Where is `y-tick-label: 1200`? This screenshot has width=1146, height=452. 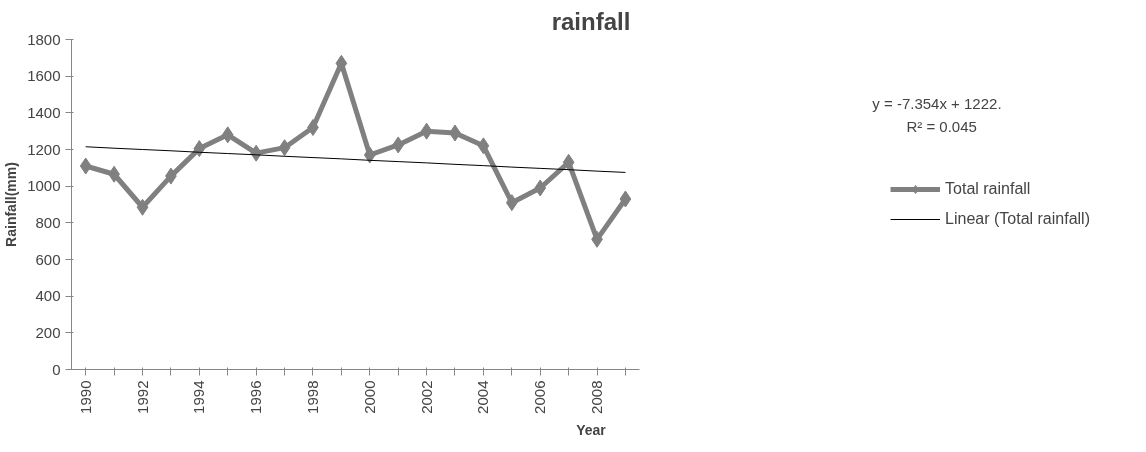 y-tick-label: 1200 is located at coordinates (44, 149).